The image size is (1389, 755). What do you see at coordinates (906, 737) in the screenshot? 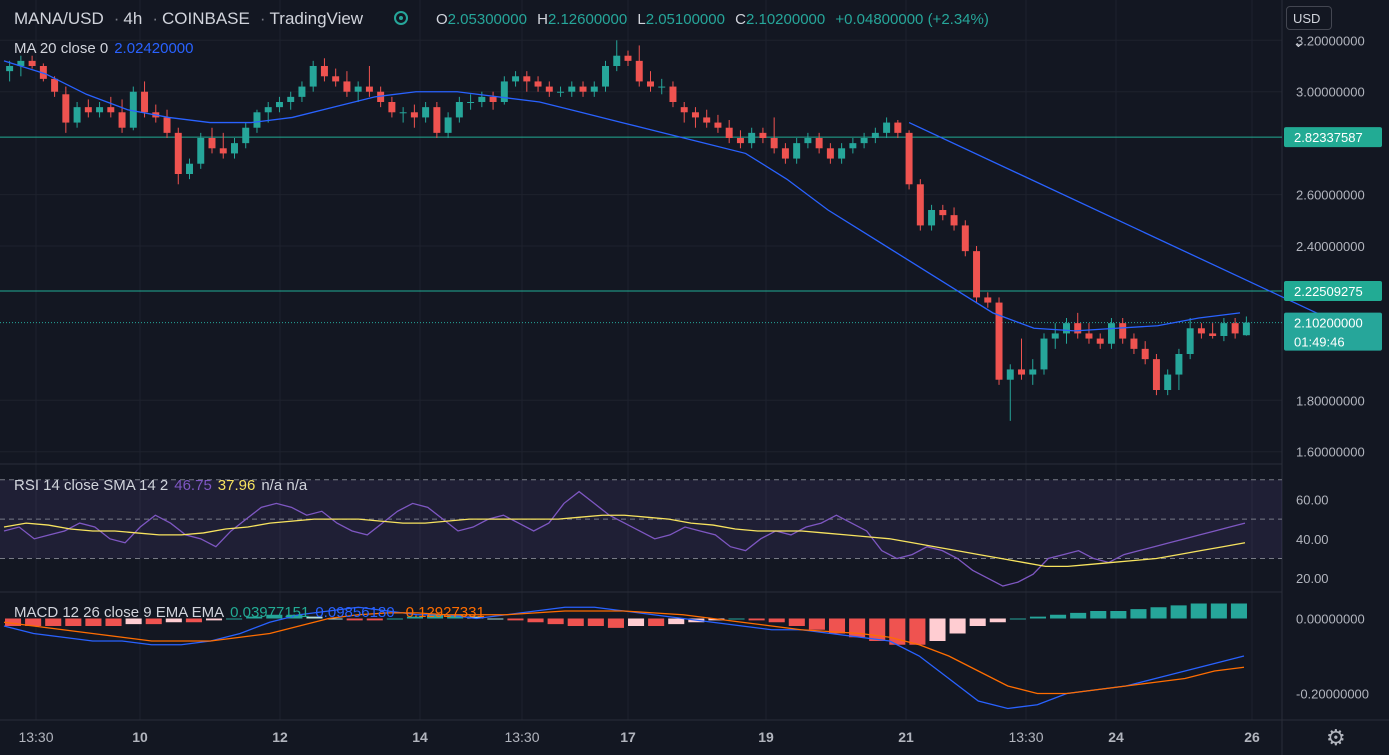
I see `time-tick-7: 21` at bounding box center [906, 737].